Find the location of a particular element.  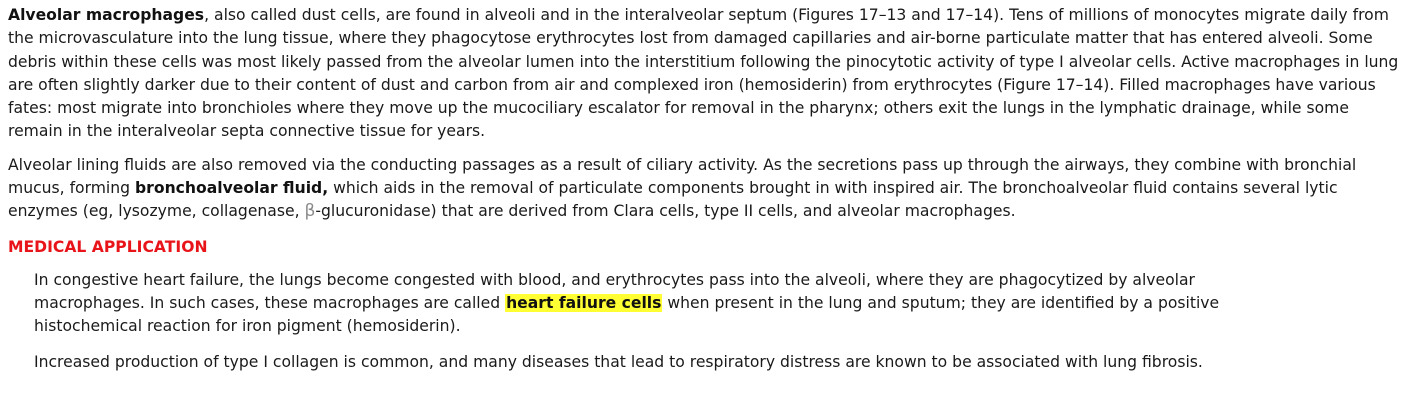

term-alveolar-macrophages: Alveolar macrophages is located at coordinates (106, 15).